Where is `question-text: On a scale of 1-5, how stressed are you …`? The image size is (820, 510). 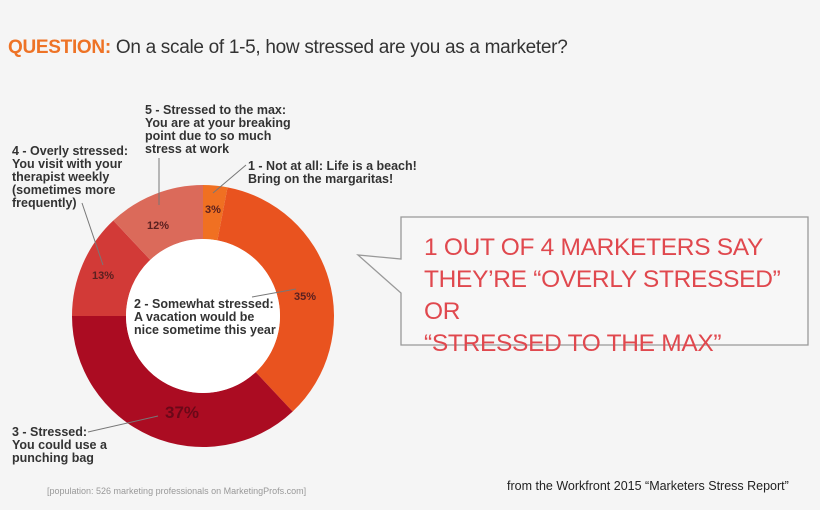
question-text: On a scale of 1-5, how stressed are you … is located at coordinates (339, 47).